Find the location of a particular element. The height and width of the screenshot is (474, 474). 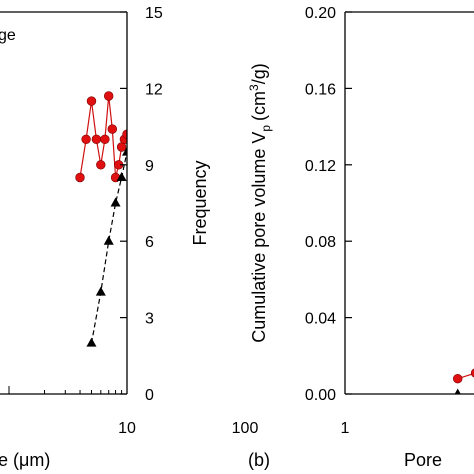

b-x-tick-label: 1 is located at coordinates (345, 428).